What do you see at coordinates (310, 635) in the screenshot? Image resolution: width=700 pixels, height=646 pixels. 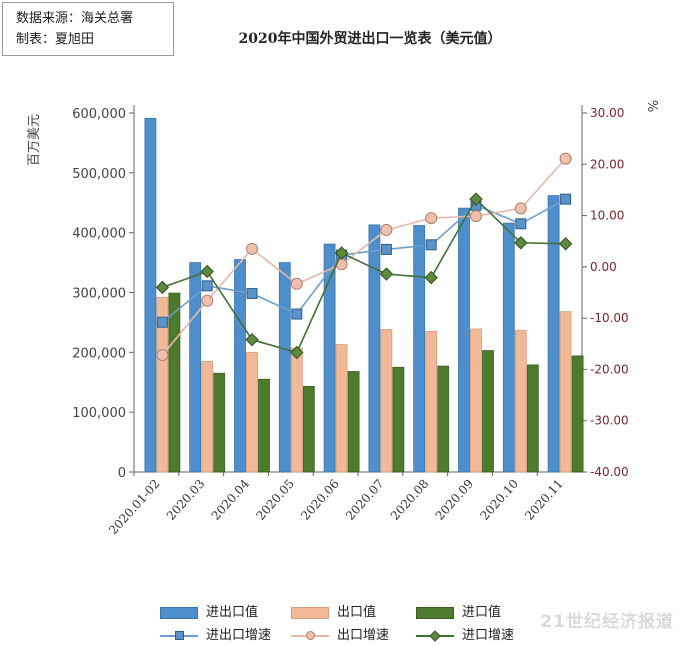 I see `circle-marker-icon` at bounding box center [310, 635].